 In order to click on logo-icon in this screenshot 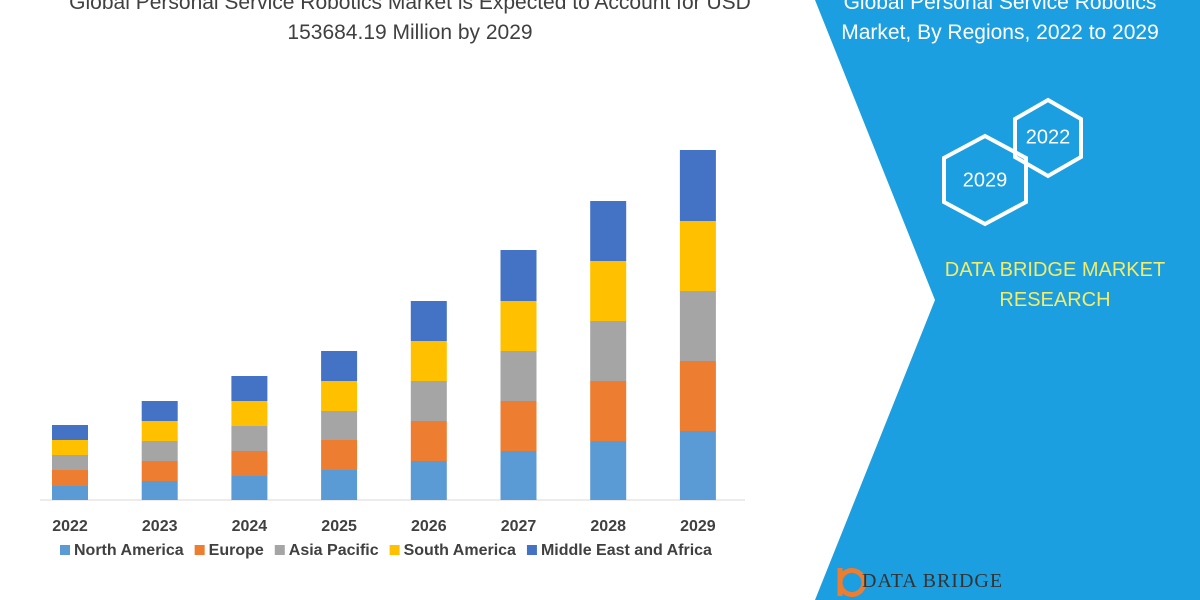, I will do `click(852, 582)`.